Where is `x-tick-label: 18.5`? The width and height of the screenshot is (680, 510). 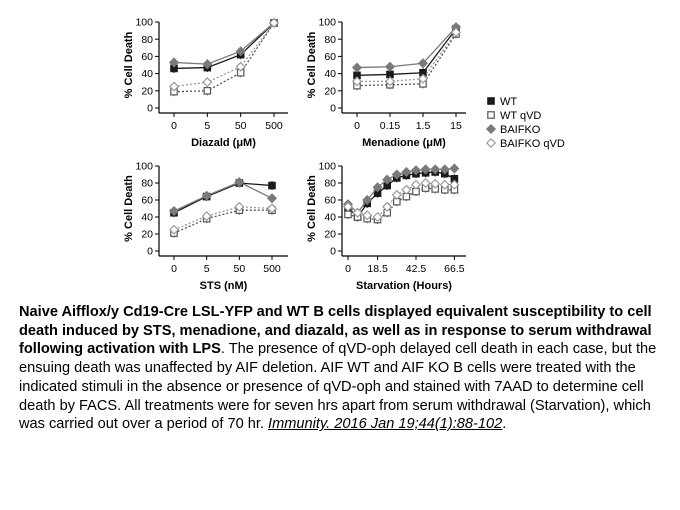
x-tick-label: 18.5 is located at coordinates (377, 269).